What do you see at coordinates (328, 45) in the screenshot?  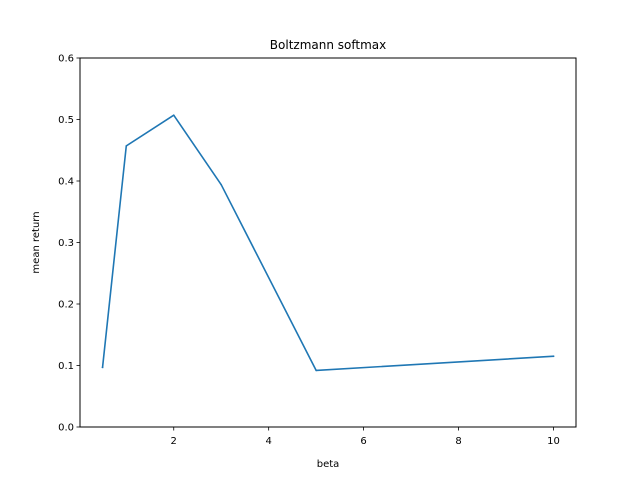 I see `chart-title: Boltzmann softmax` at bounding box center [328, 45].